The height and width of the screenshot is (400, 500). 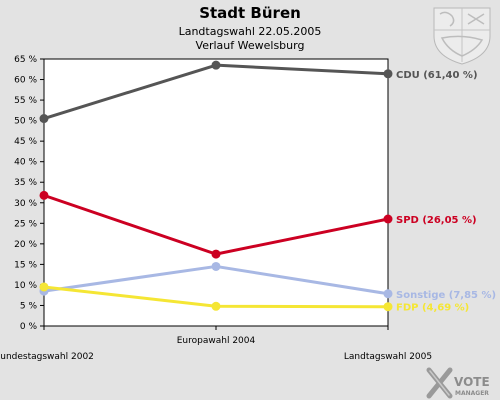 I want to click on x-mark-icon, so click(x=439, y=383).